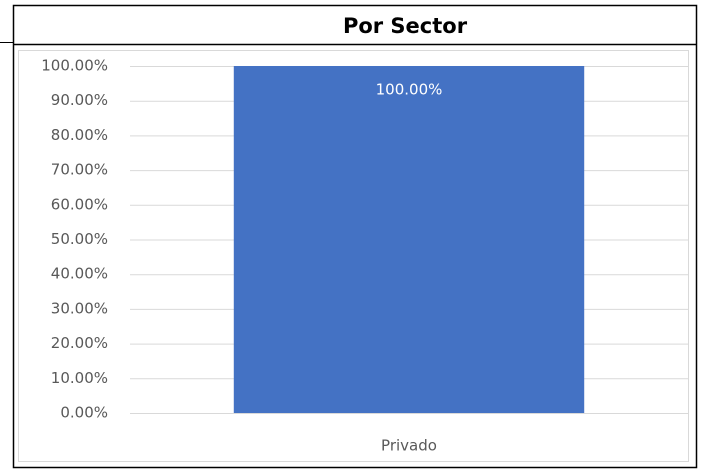  Describe the element at coordinates (79, 100) in the screenshot. I see `y-tick-label: 90.00%` at that location.